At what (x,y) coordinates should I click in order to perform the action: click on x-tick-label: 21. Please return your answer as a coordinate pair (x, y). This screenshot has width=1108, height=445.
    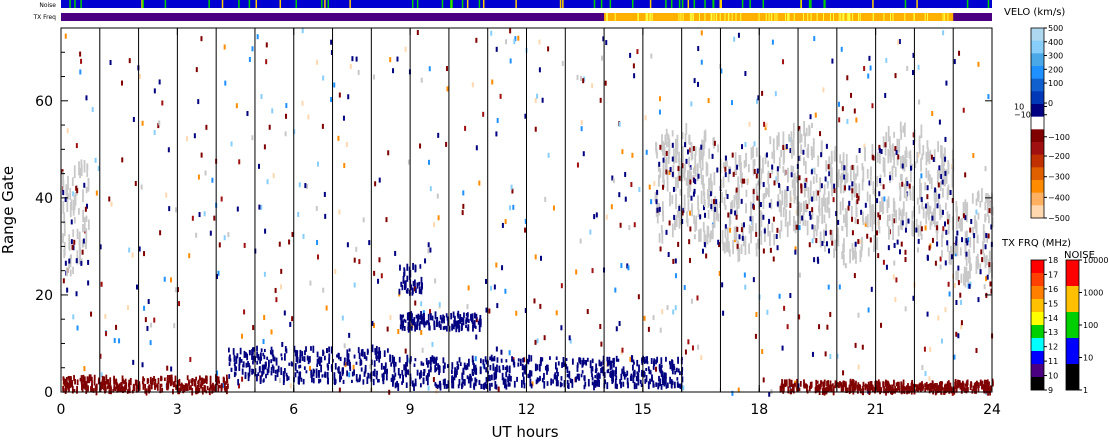
    Looking at the image, I should click on (876, 410).